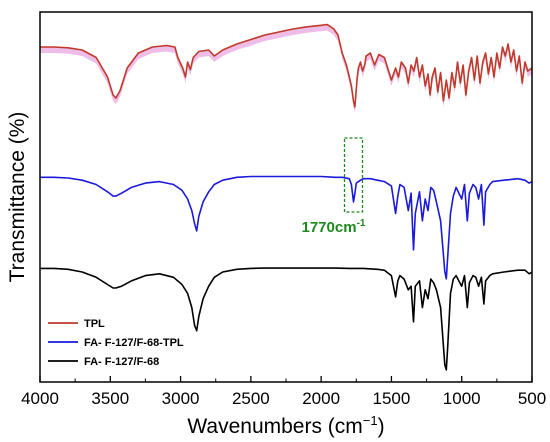 This screenshot has height=442, width=550. I want to click on x-tick-label: 1000, so click(462, 398).